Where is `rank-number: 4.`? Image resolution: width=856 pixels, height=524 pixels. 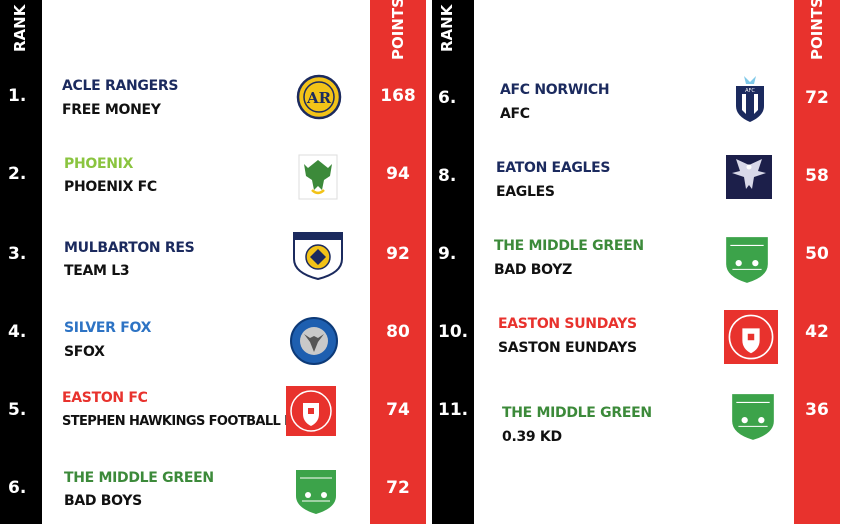 rank-number: 4. is located at coordinates (17, 332).